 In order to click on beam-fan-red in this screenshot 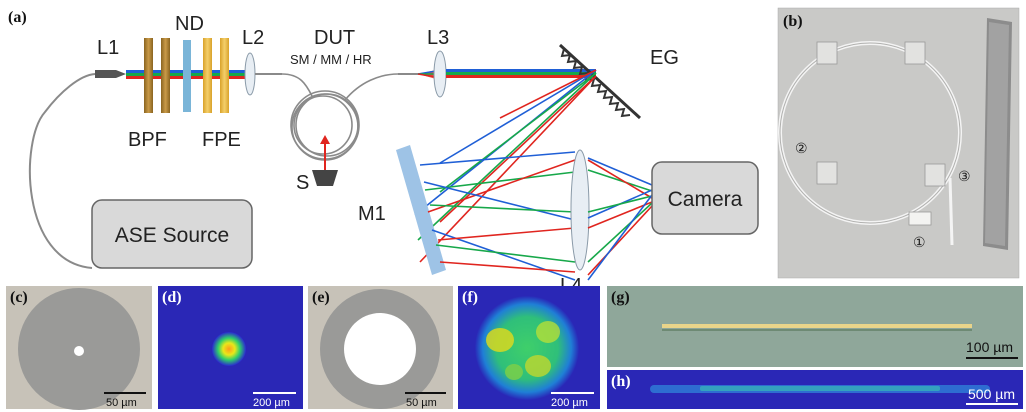, I will do `click(427, 75)`.